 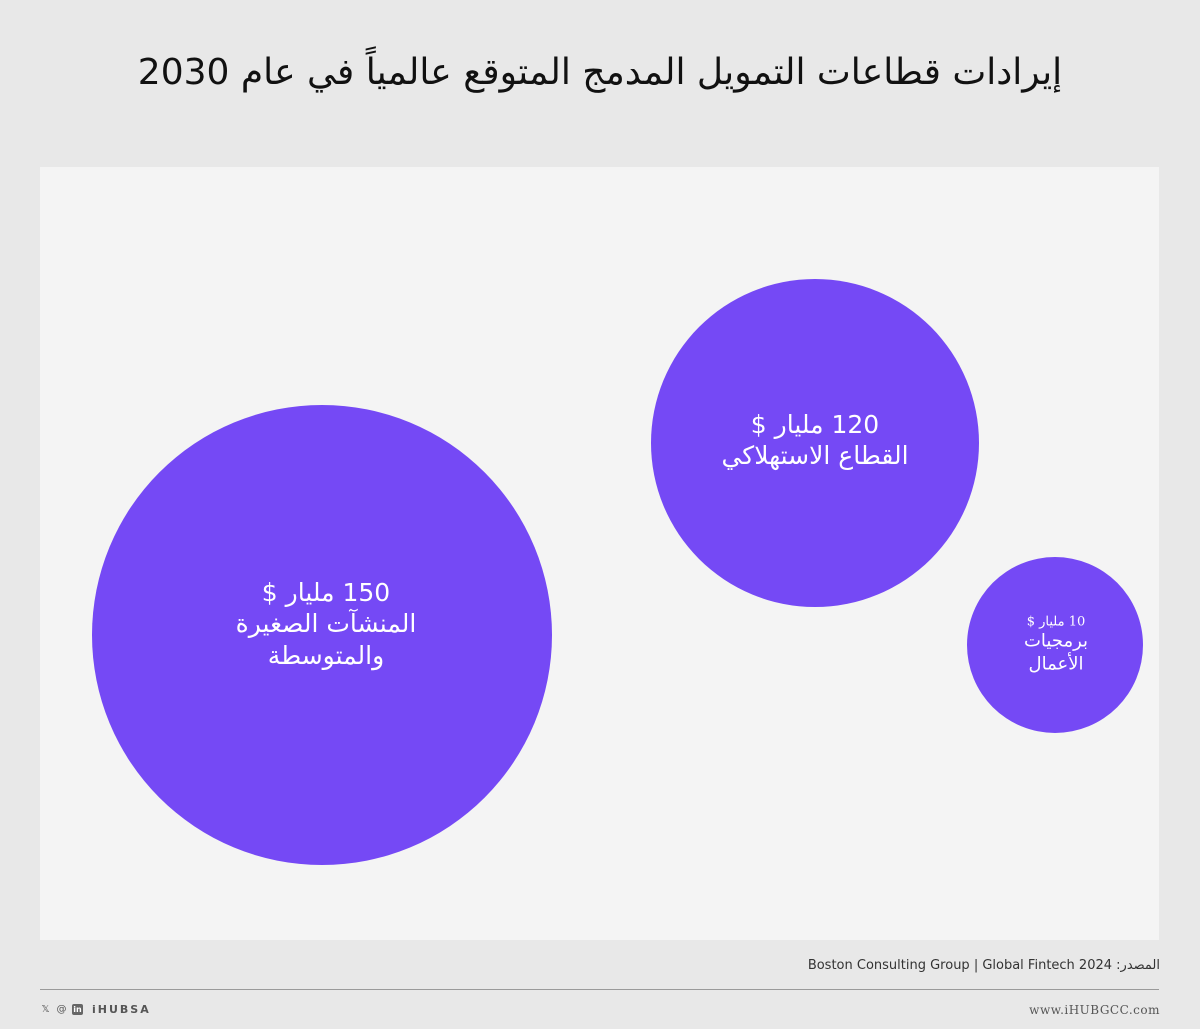 I want to click on website-link: www.iHUBGCC.com, so click(x=1094, y=1010).